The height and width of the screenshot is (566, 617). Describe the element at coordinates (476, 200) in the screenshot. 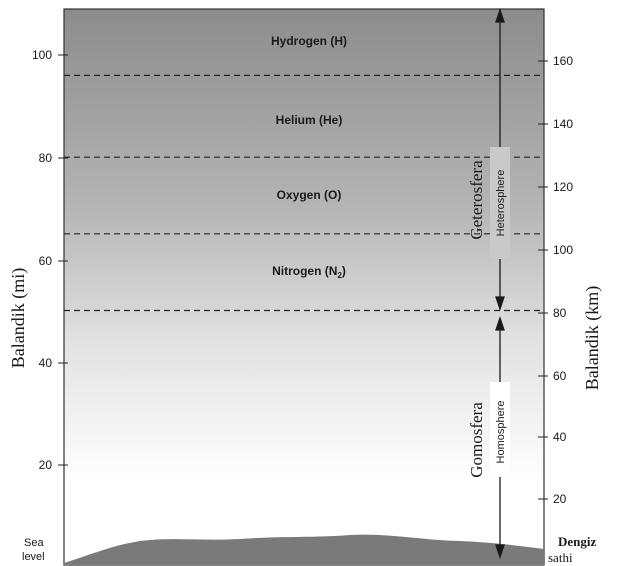

I see `geterosfera-label: Geterosfera` at that location.